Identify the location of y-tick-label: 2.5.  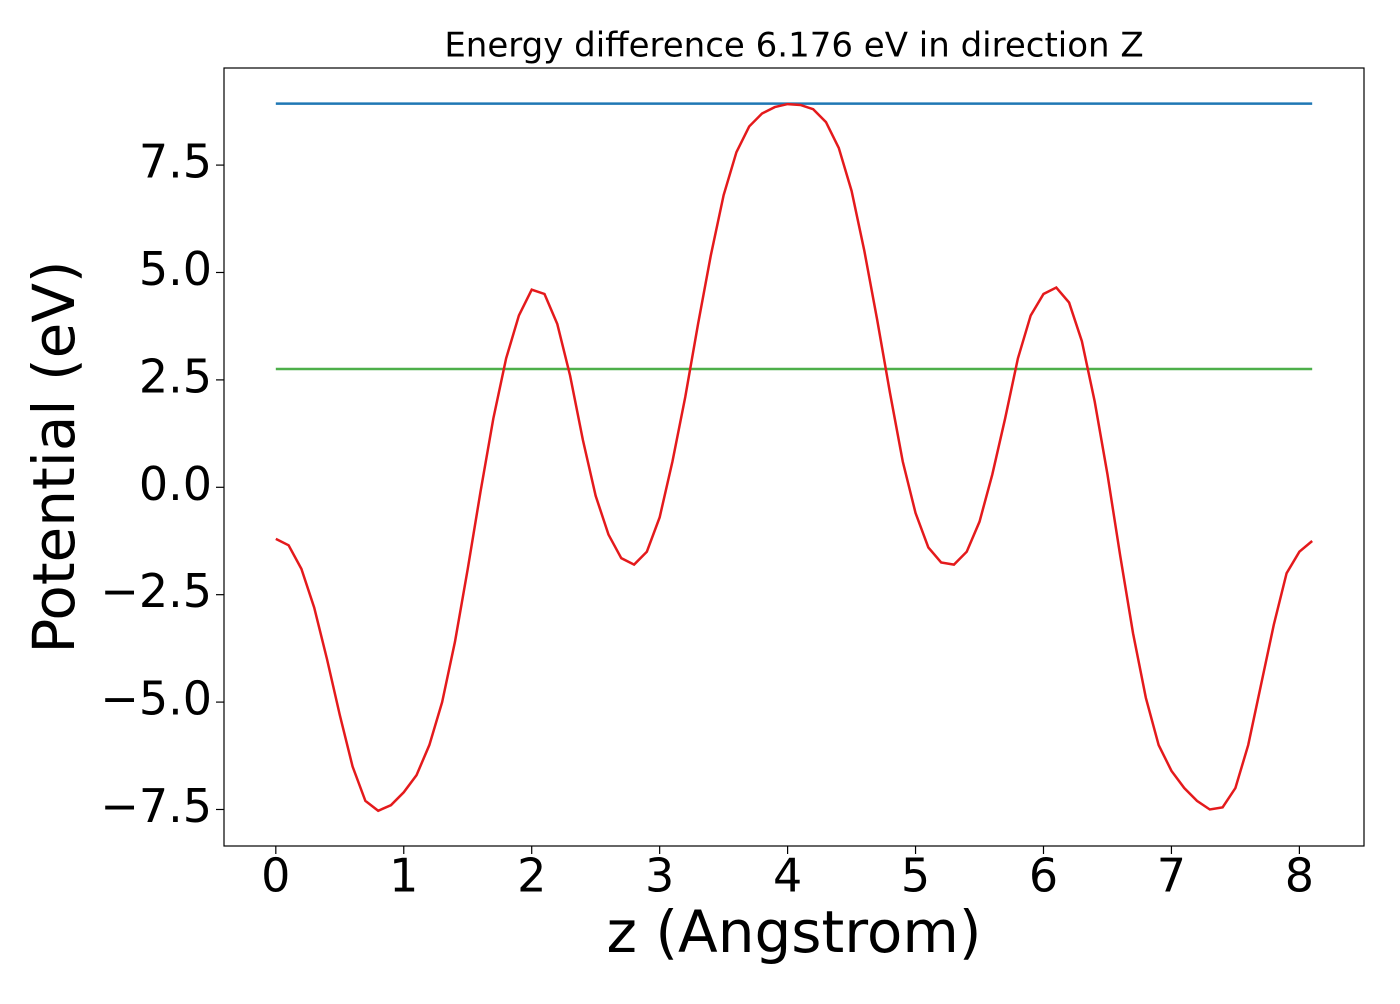
(175, 376).